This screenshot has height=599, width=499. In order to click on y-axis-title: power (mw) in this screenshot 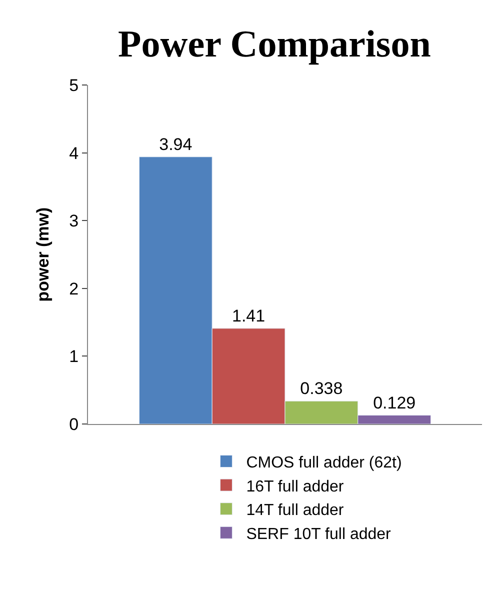, I will do `click(43, 254)`.